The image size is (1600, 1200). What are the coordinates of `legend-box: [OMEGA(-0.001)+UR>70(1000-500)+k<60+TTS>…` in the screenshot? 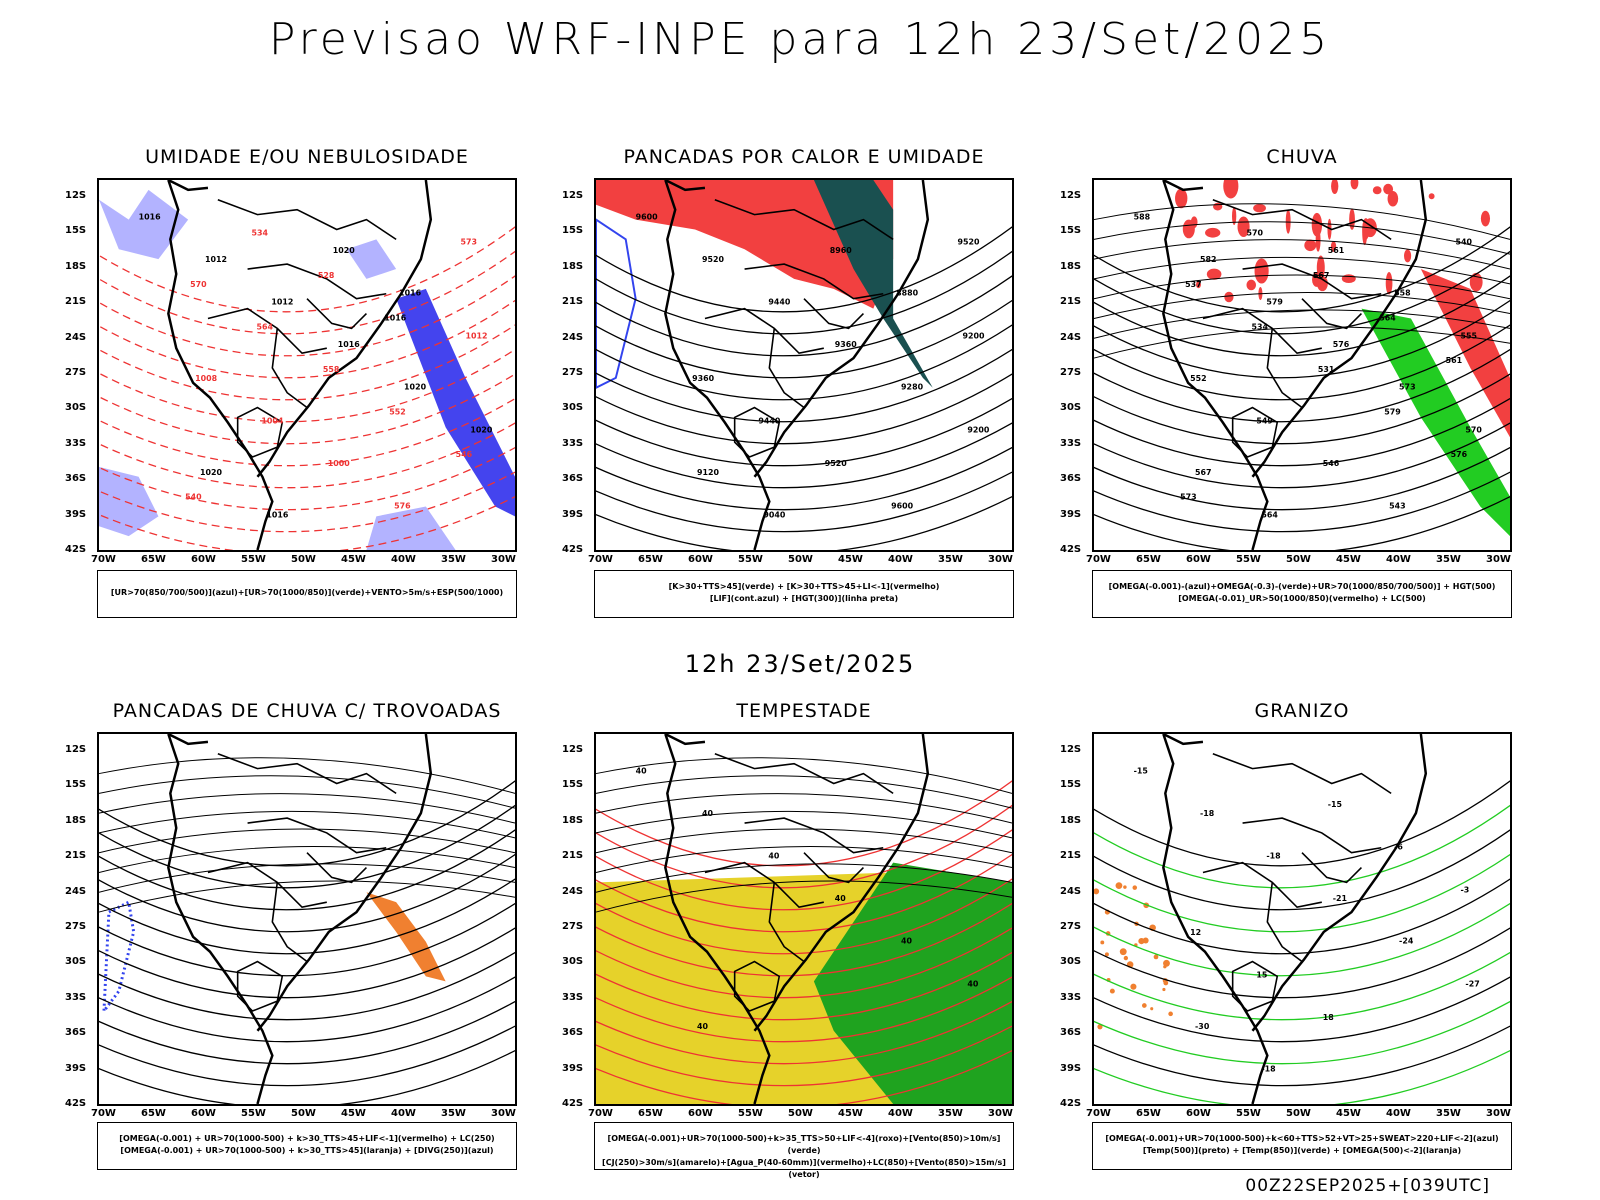 It's located at (1302, 1146).